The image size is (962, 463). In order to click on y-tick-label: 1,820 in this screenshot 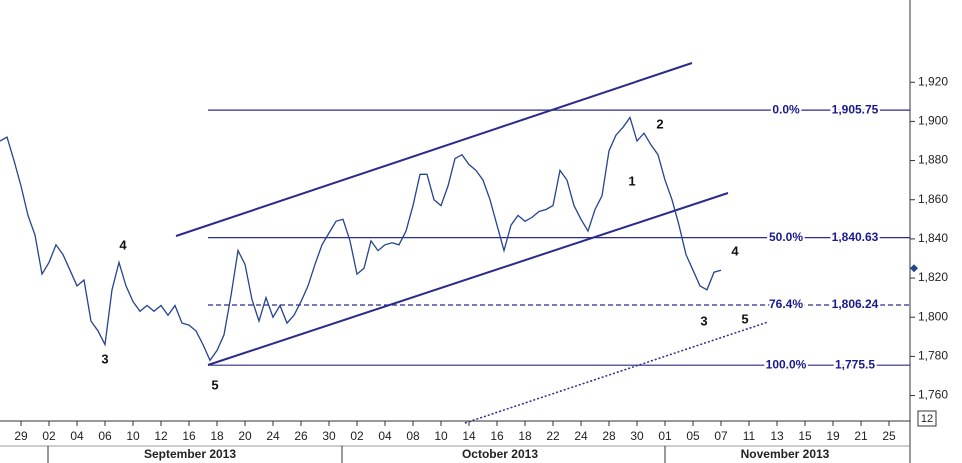, I will do `click(933, 277)`.